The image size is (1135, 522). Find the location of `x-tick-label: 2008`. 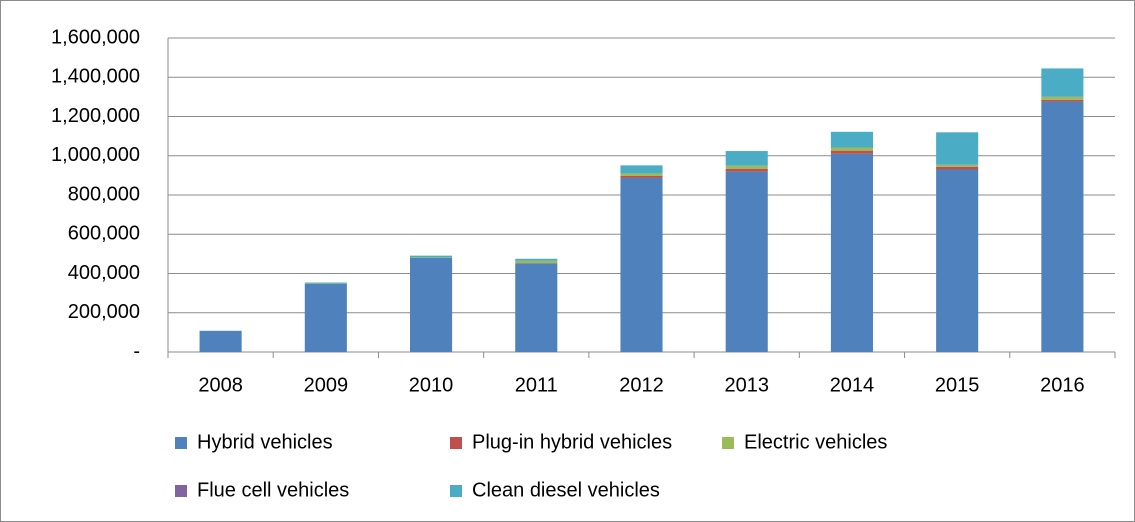

x-tick-label: 2008 is located at coordinates (220, 385).